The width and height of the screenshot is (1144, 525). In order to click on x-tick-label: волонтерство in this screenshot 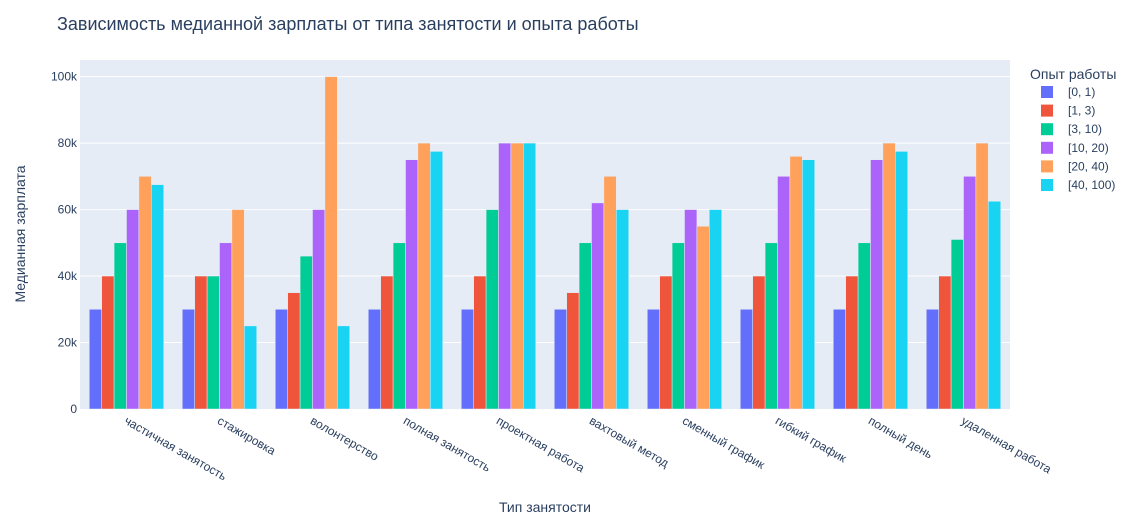, I will do `click(344, 438)`.